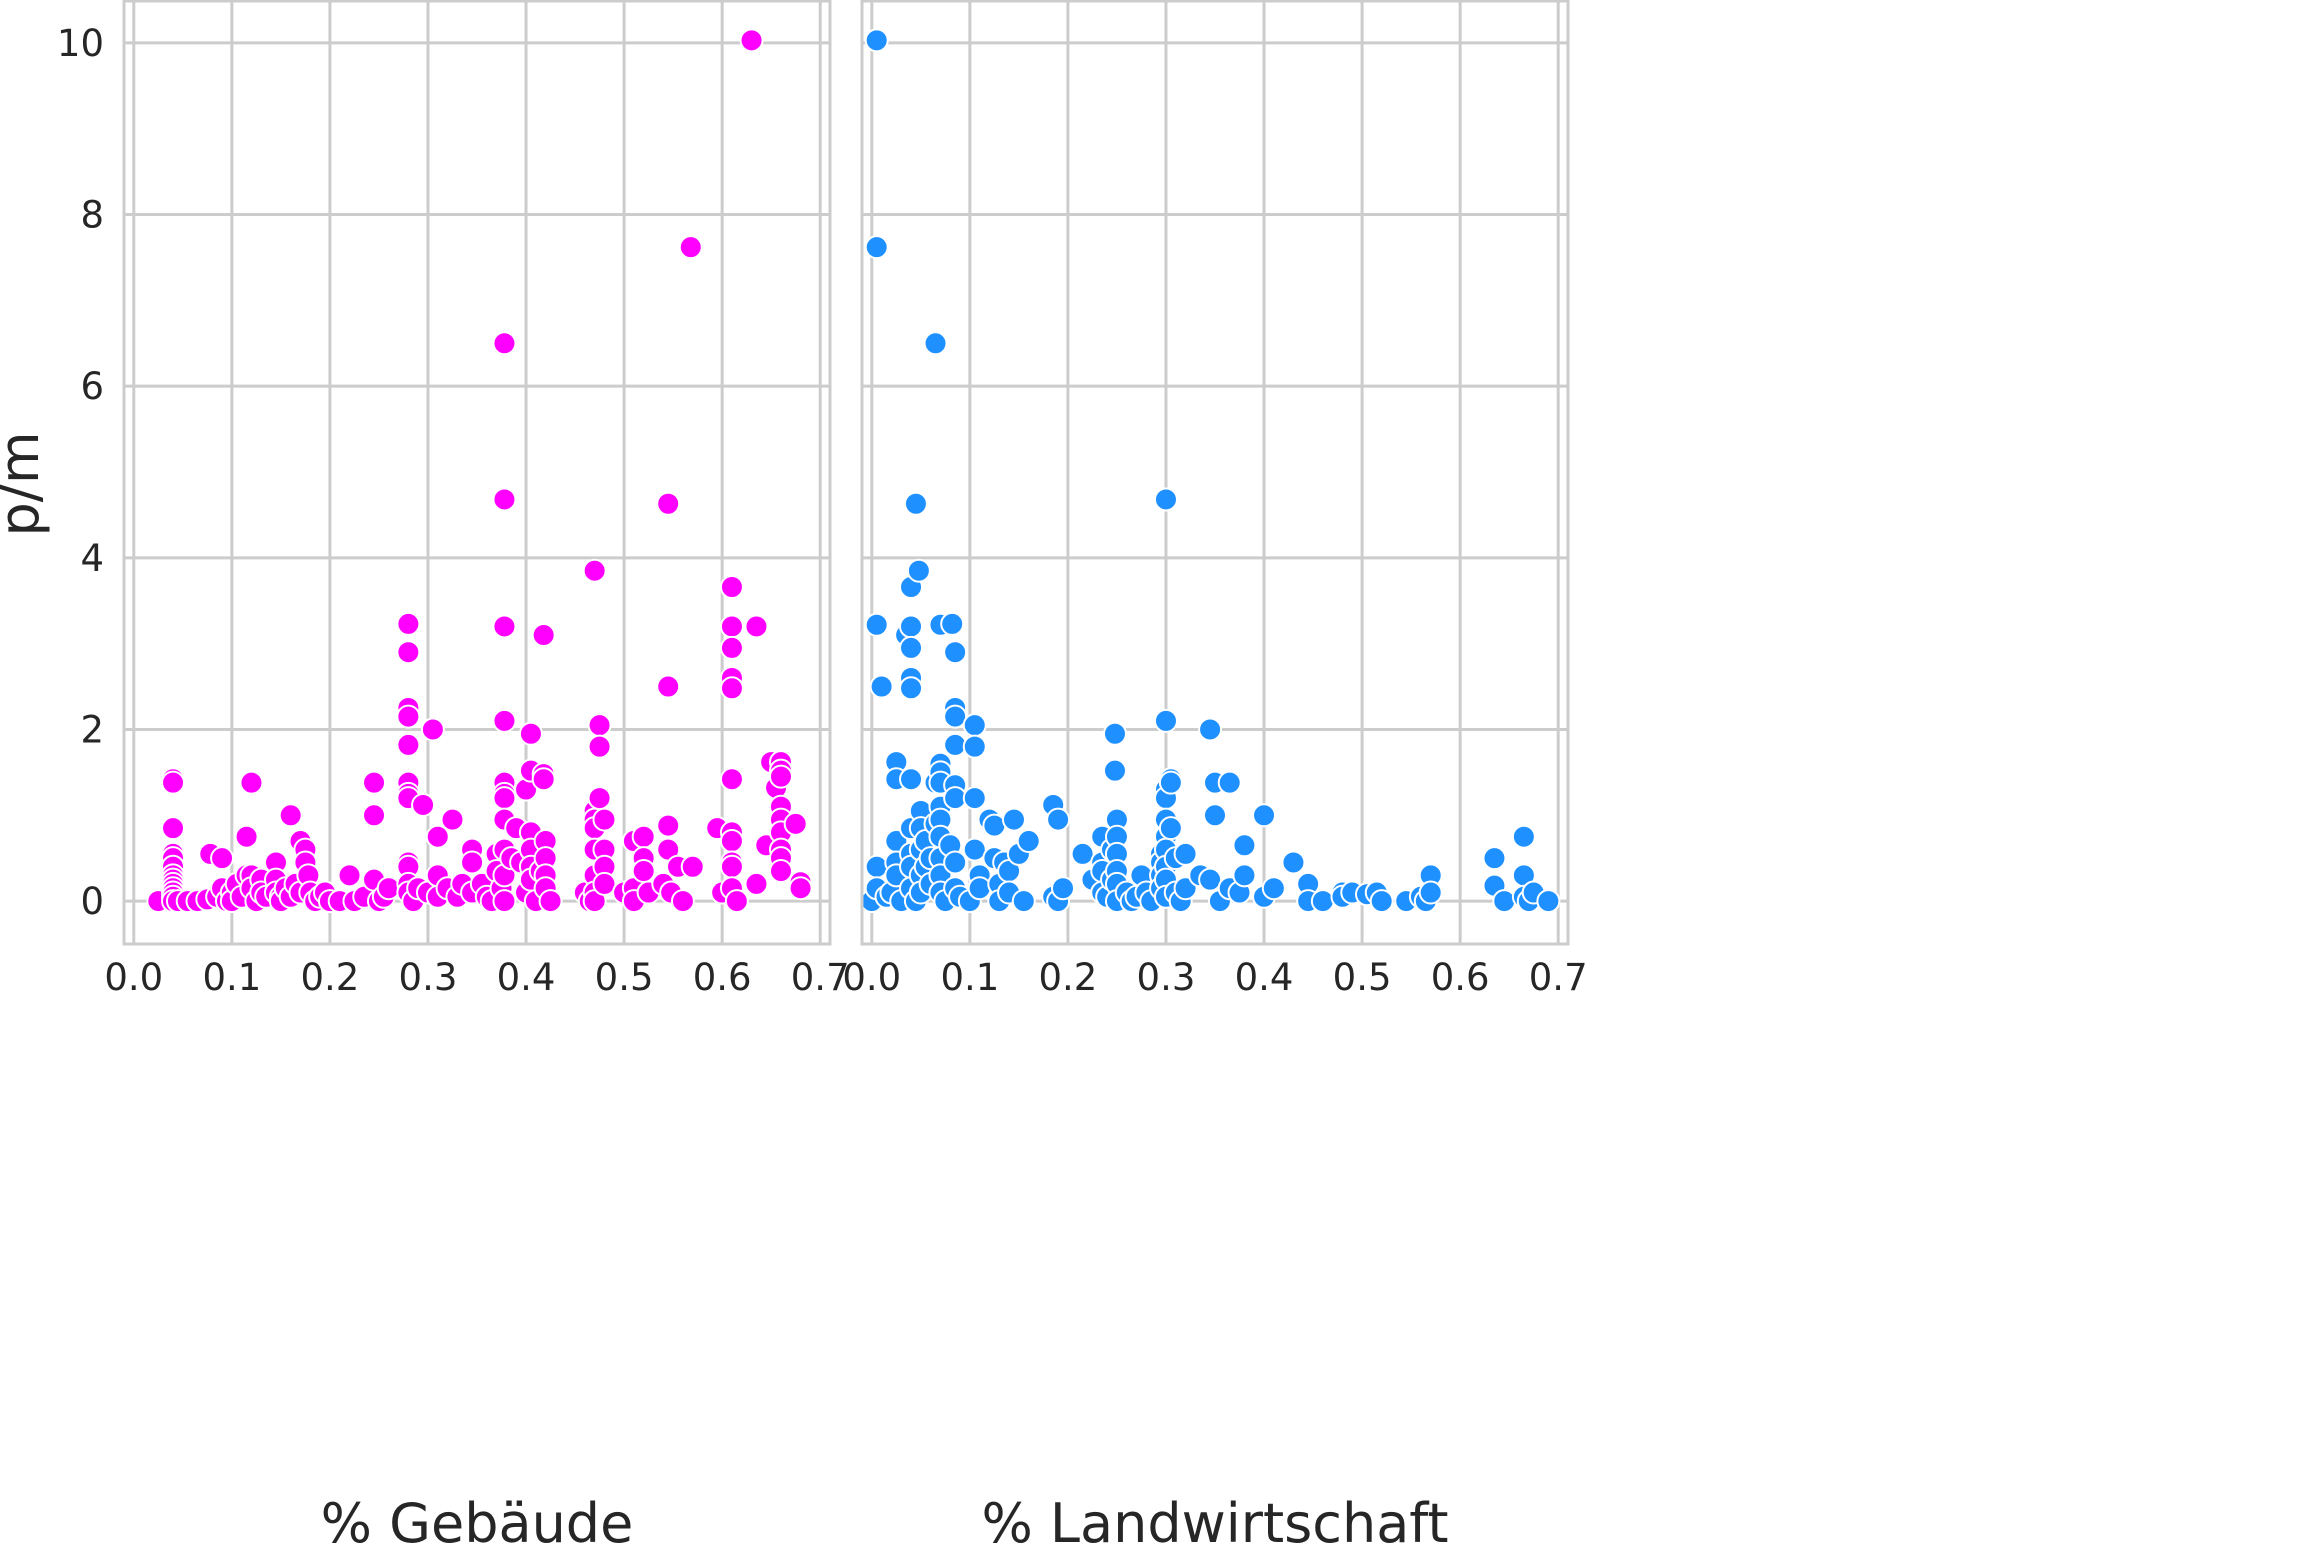  I want to click on x-tick-label: 0.5, so click(1362, 977).